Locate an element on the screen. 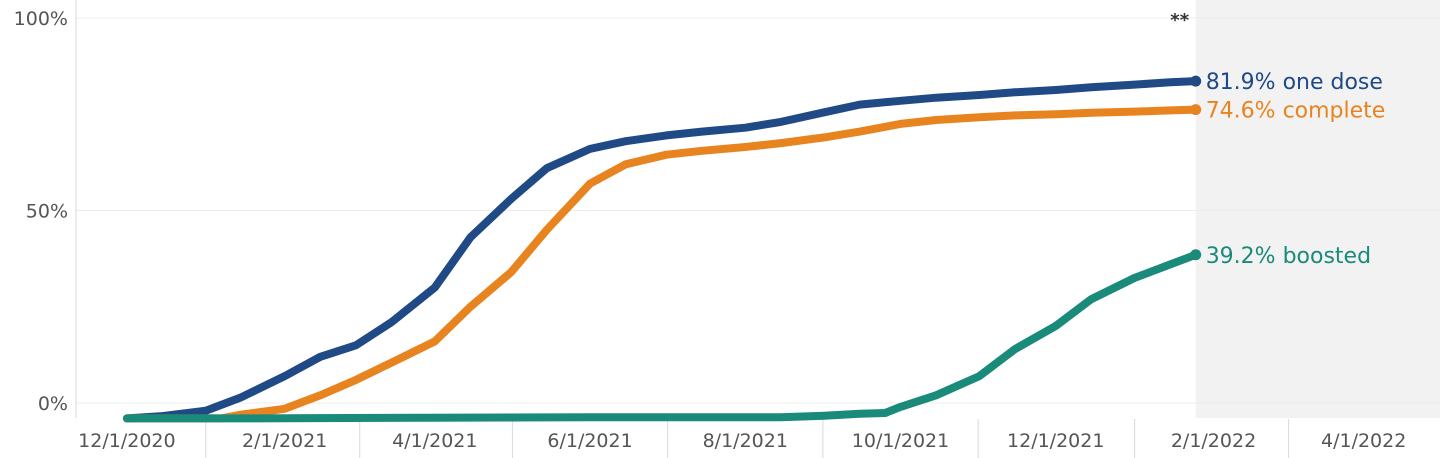  y-tick-label: 50% is located at coordinates (47, 212).